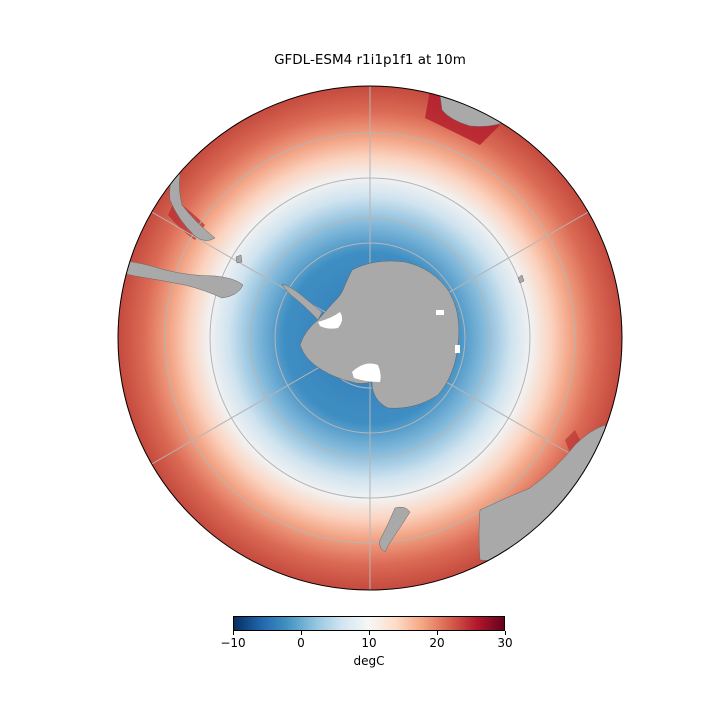  I want to click on colorbar-tick-label: 30, so click(505, 643).